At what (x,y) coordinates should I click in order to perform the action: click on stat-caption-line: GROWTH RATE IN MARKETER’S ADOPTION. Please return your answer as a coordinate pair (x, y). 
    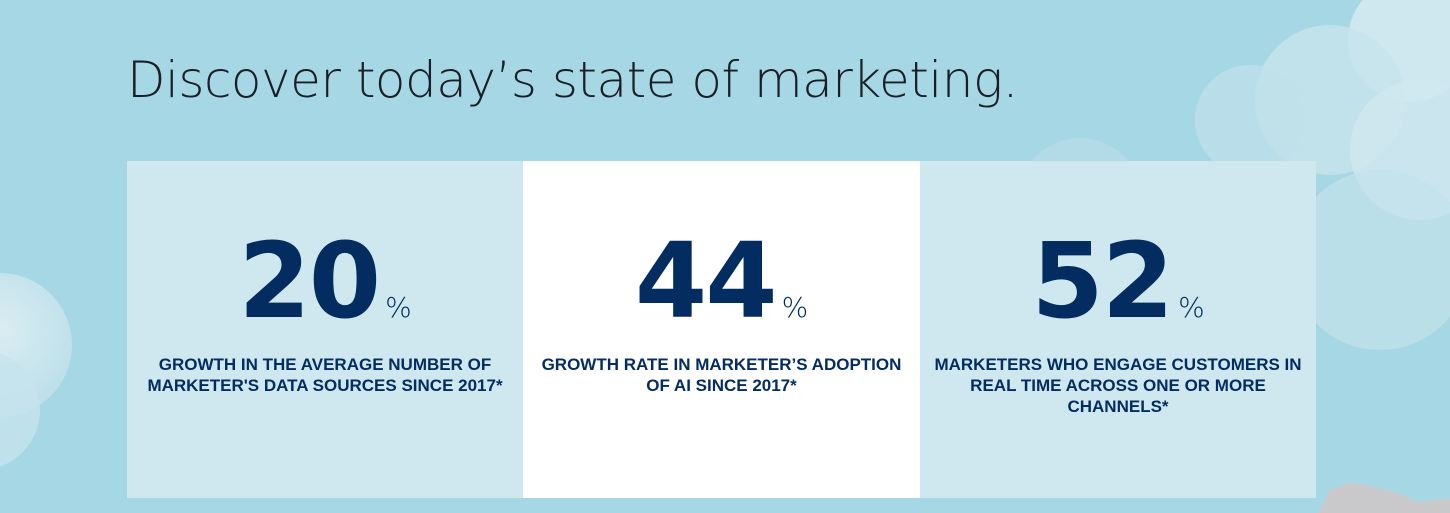
    Looking at the image, I should click on (721, 364).